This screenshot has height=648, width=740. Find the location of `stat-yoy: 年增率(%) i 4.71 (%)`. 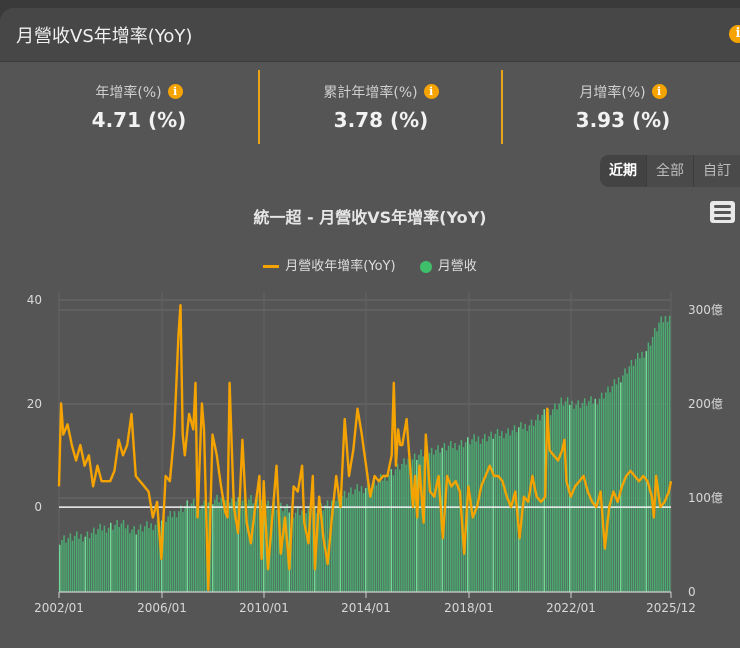

stat-yoy: 年增率(%) i 4.71 (%) is located at coordinates (139, 110).